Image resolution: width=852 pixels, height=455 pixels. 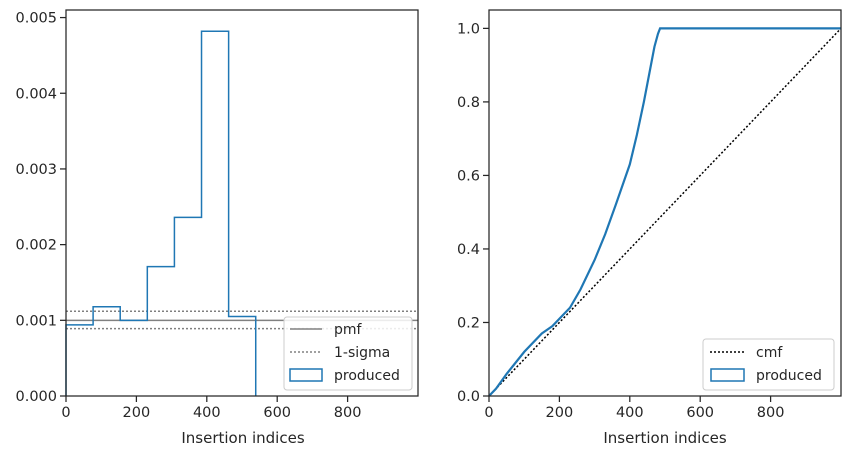 I want to click on legend-pmf-label: pmf, so click(x=348, y=330).